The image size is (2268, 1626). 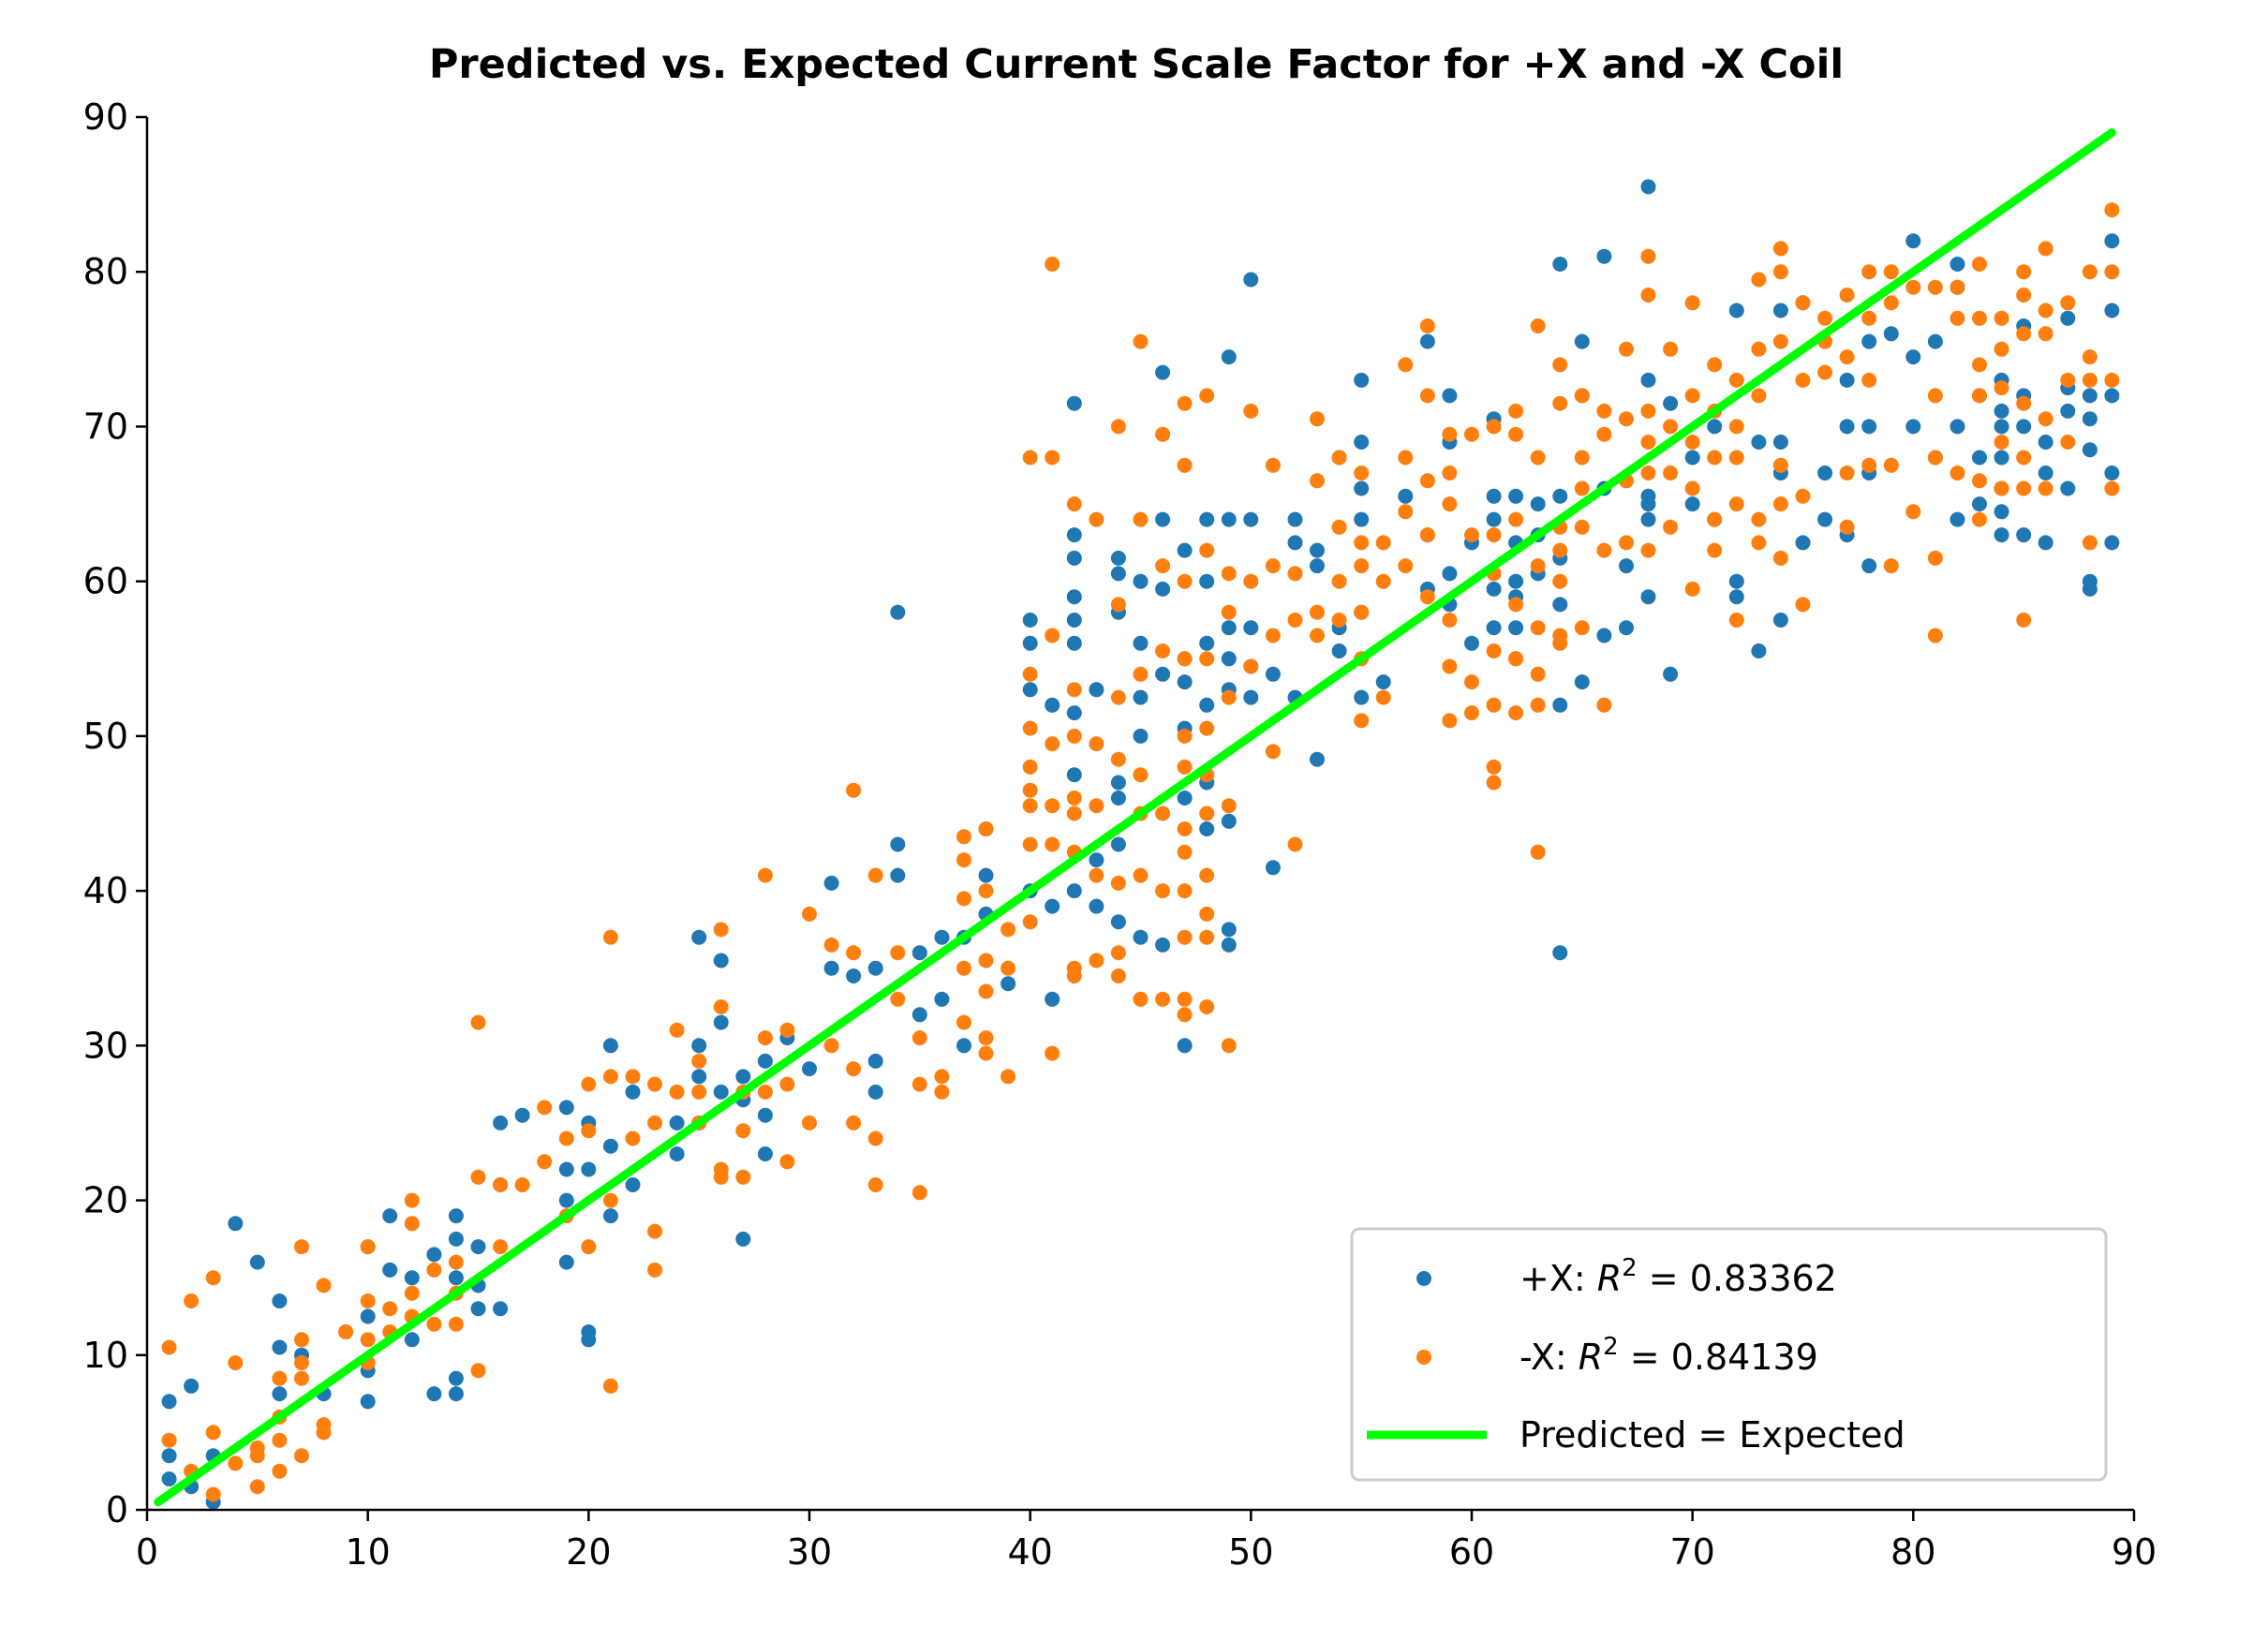 I want to click on y-tick-label: 60, so click(x=105, y=581).